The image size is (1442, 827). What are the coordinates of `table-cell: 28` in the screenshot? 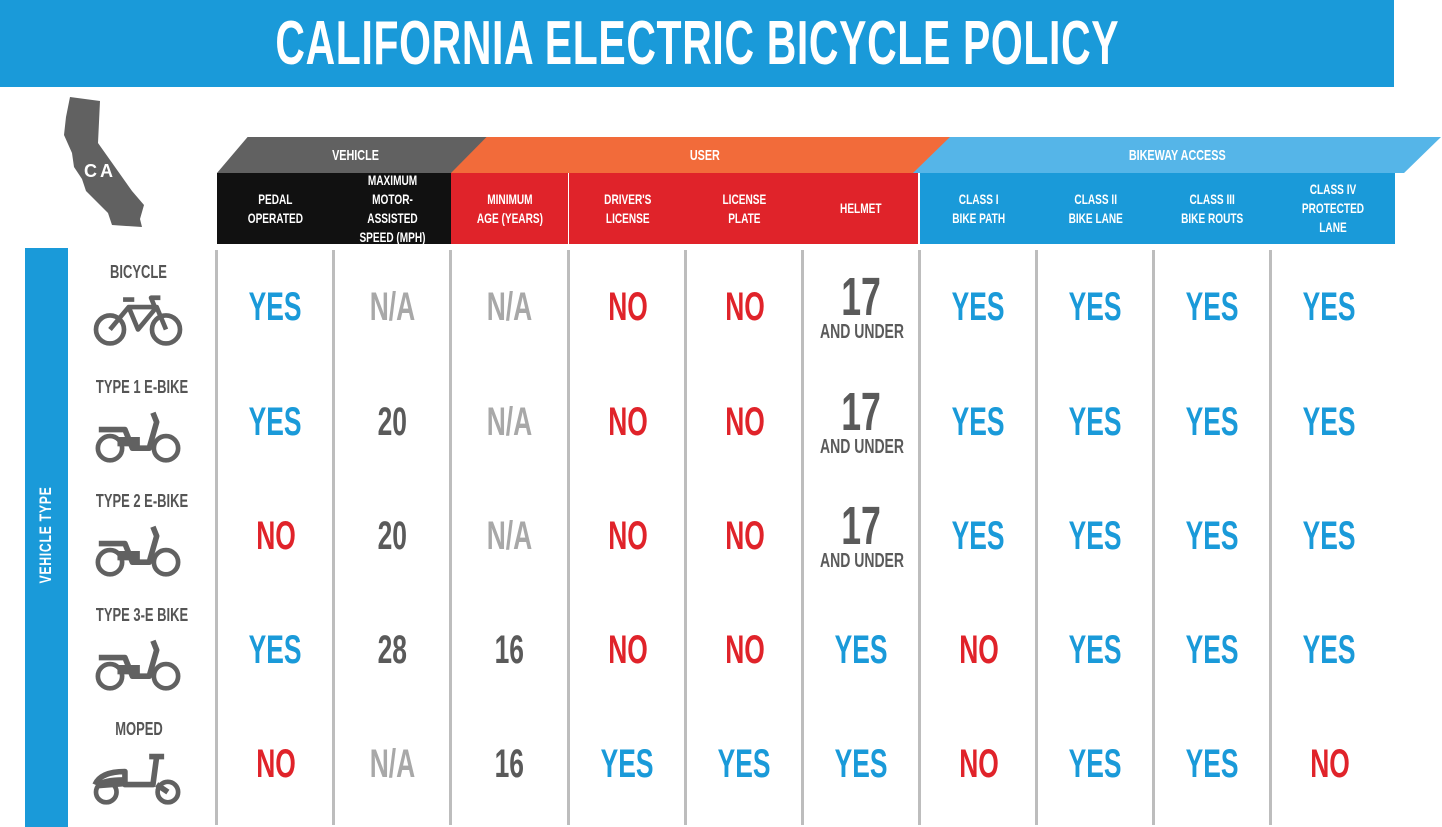 It's located at (392, 650).